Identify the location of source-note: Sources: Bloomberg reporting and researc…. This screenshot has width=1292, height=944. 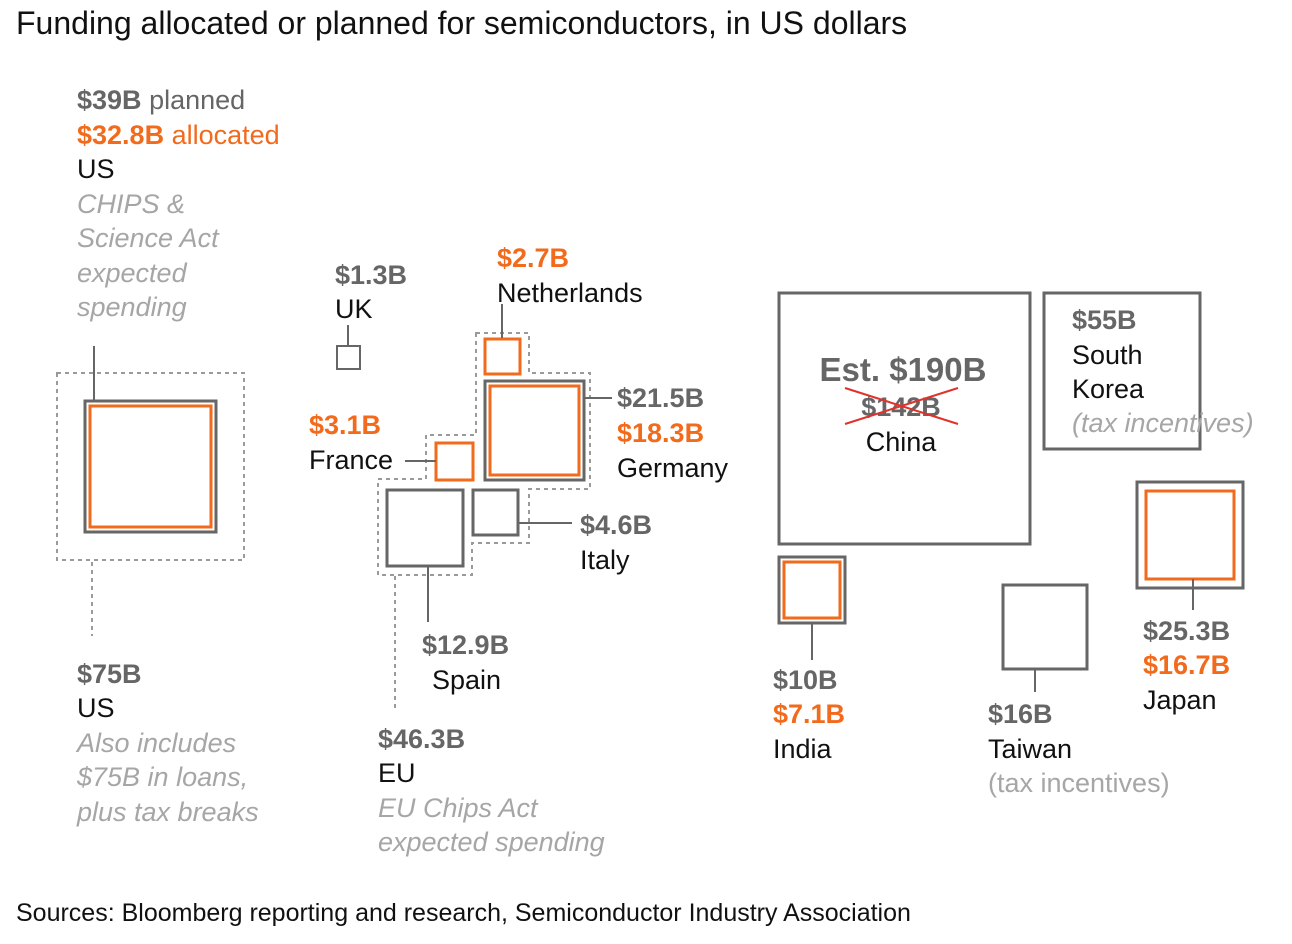
(463, 913).